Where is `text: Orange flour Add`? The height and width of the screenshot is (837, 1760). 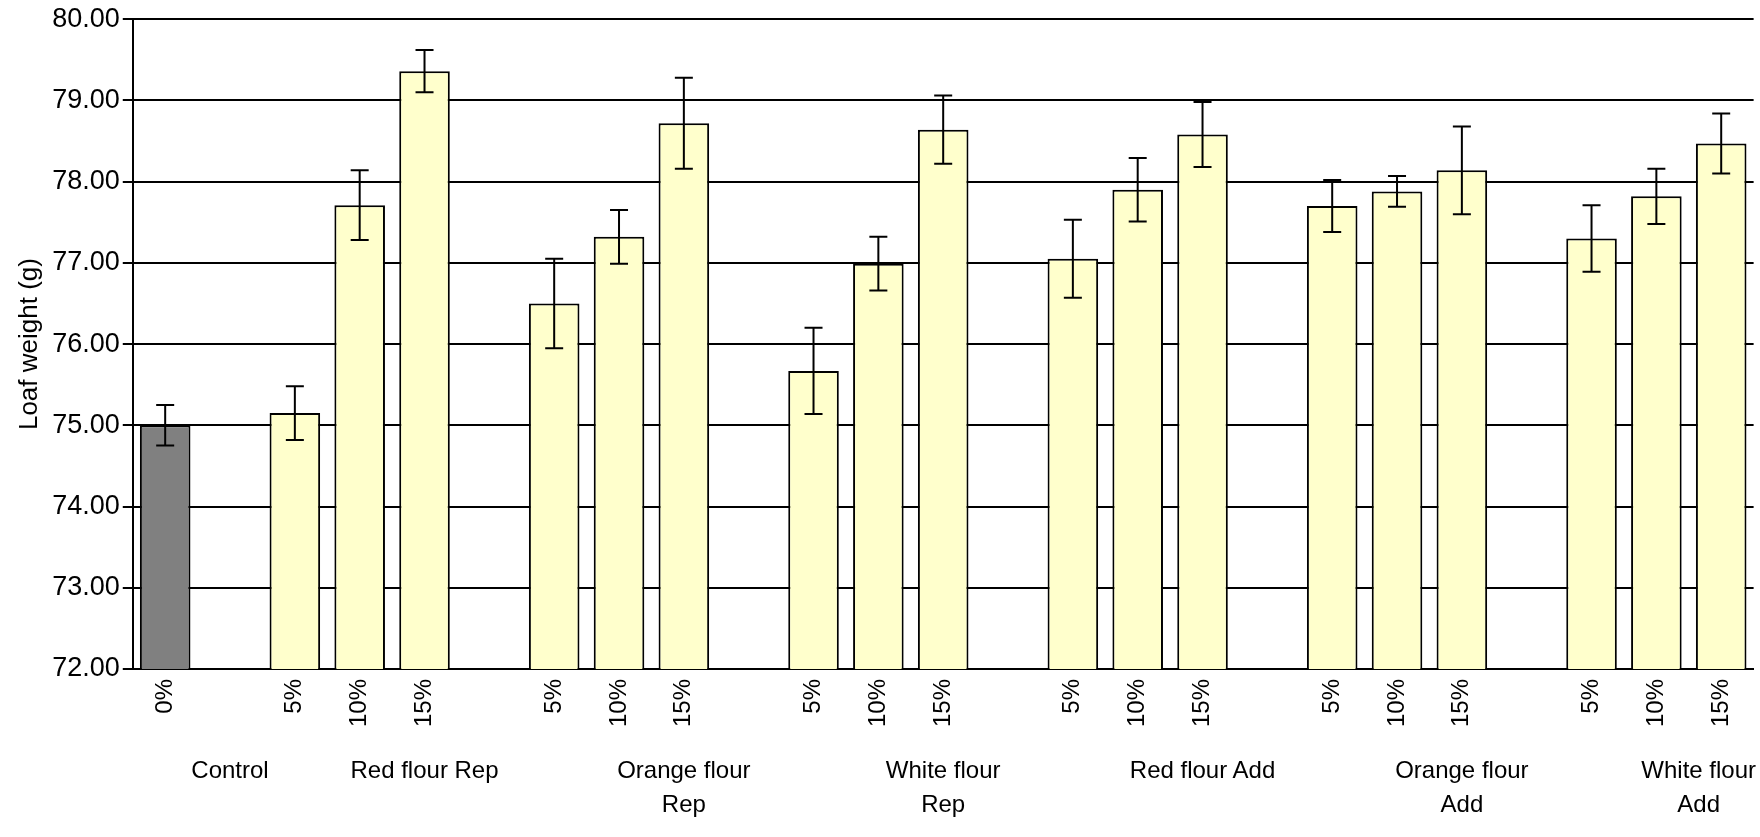
text: Orange flour Add is located at coordinates (1462, 786).